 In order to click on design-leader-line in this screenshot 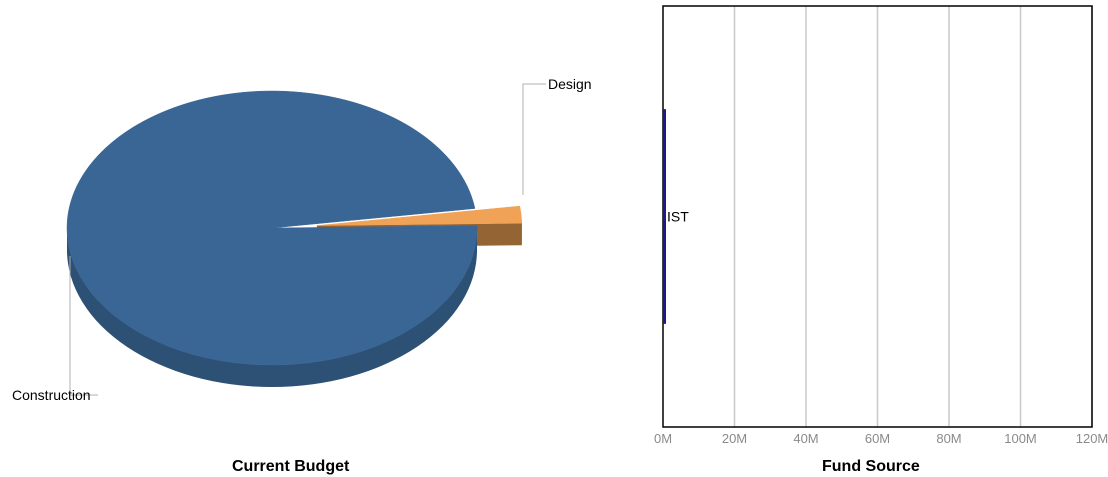, I will do `click(534, 139)`.